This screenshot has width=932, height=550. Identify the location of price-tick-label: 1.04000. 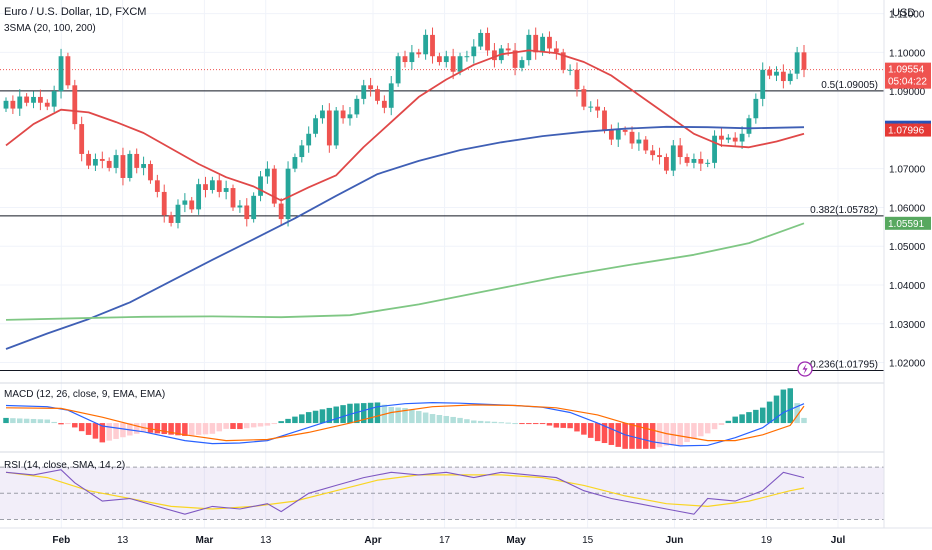
(907, 286).